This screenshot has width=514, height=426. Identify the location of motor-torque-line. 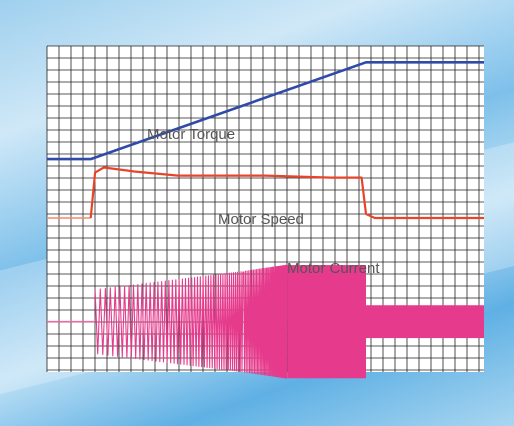
(286, 193).